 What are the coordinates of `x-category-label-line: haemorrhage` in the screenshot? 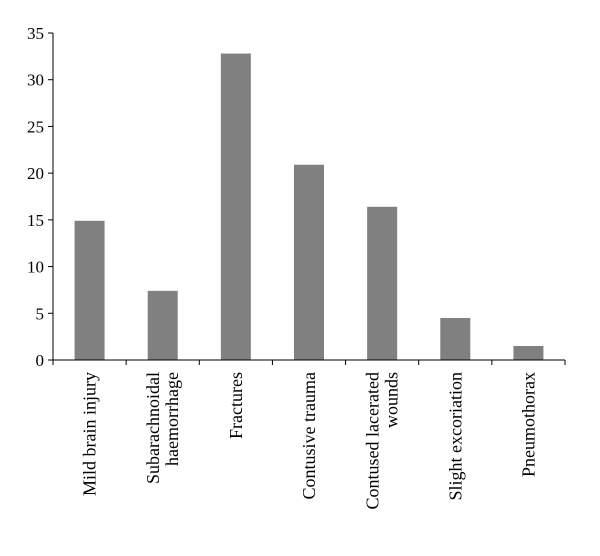 It's located at (172, 419).